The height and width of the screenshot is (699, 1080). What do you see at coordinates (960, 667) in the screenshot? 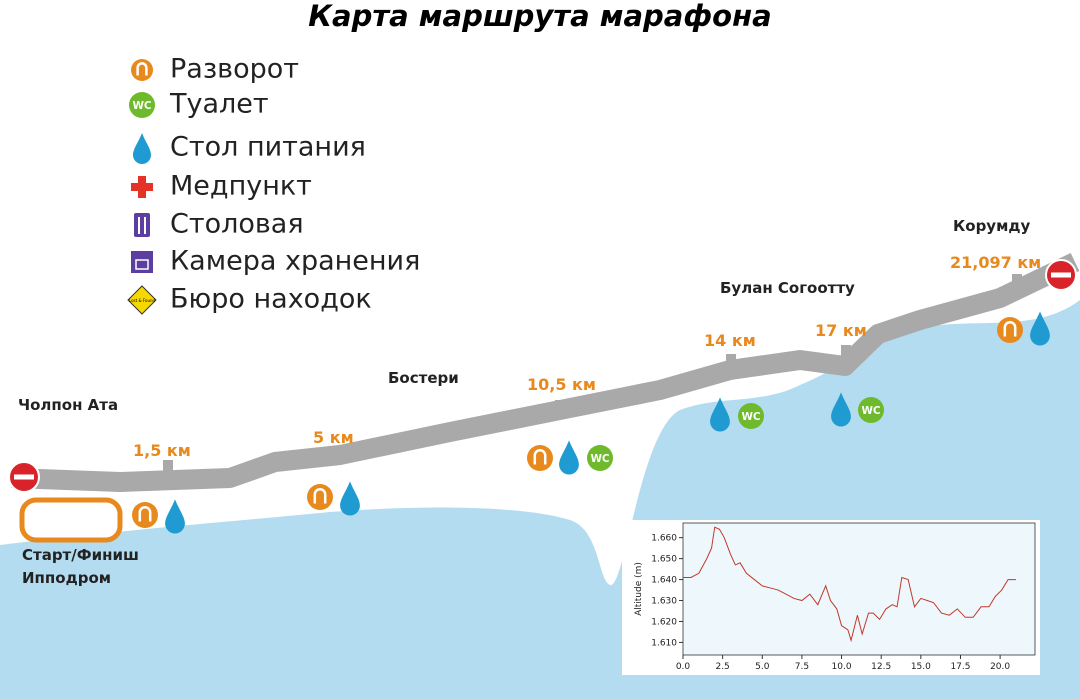
I see `x-tick-label: 17.5` at bounding box center [960, 667].